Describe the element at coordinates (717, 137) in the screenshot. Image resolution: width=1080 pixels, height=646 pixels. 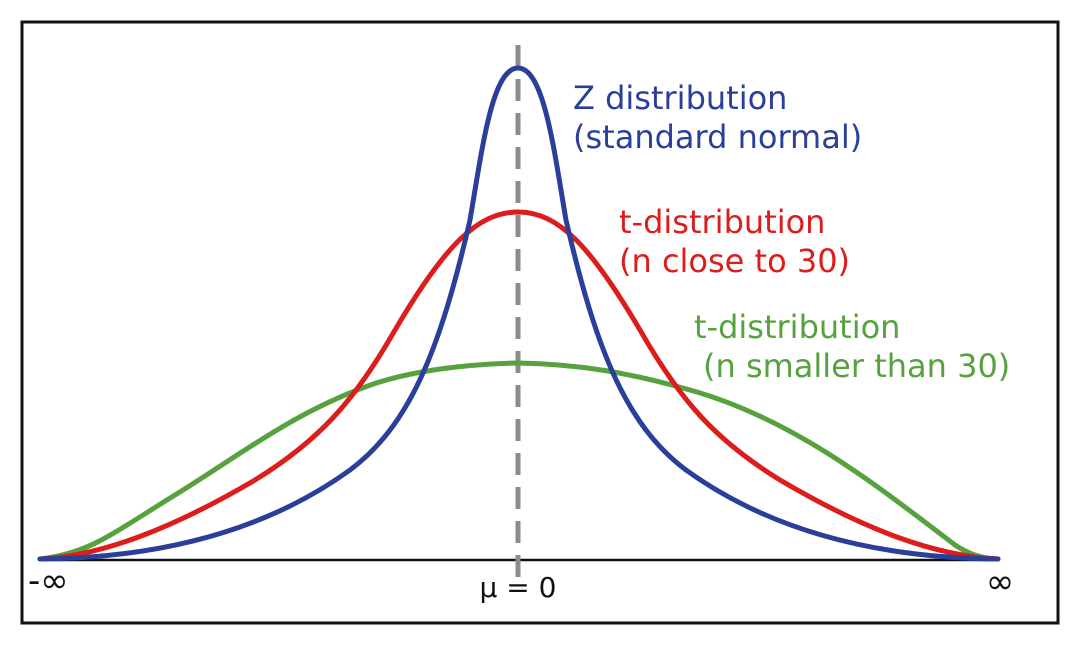
I see `z-label-line2: (standard normal)` at that location.